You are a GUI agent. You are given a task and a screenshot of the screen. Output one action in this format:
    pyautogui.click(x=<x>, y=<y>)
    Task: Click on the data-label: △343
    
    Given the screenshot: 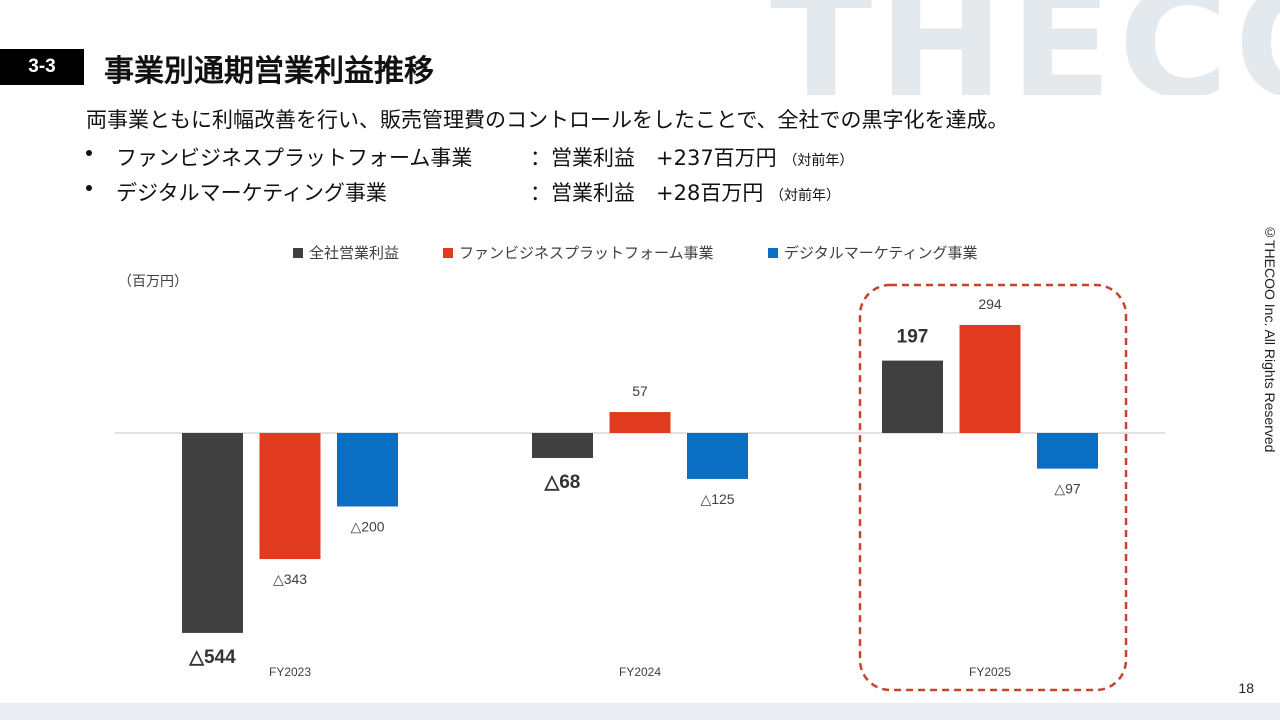 What is the action you would take?
    pyautogui.click(x=290, y=579)
    